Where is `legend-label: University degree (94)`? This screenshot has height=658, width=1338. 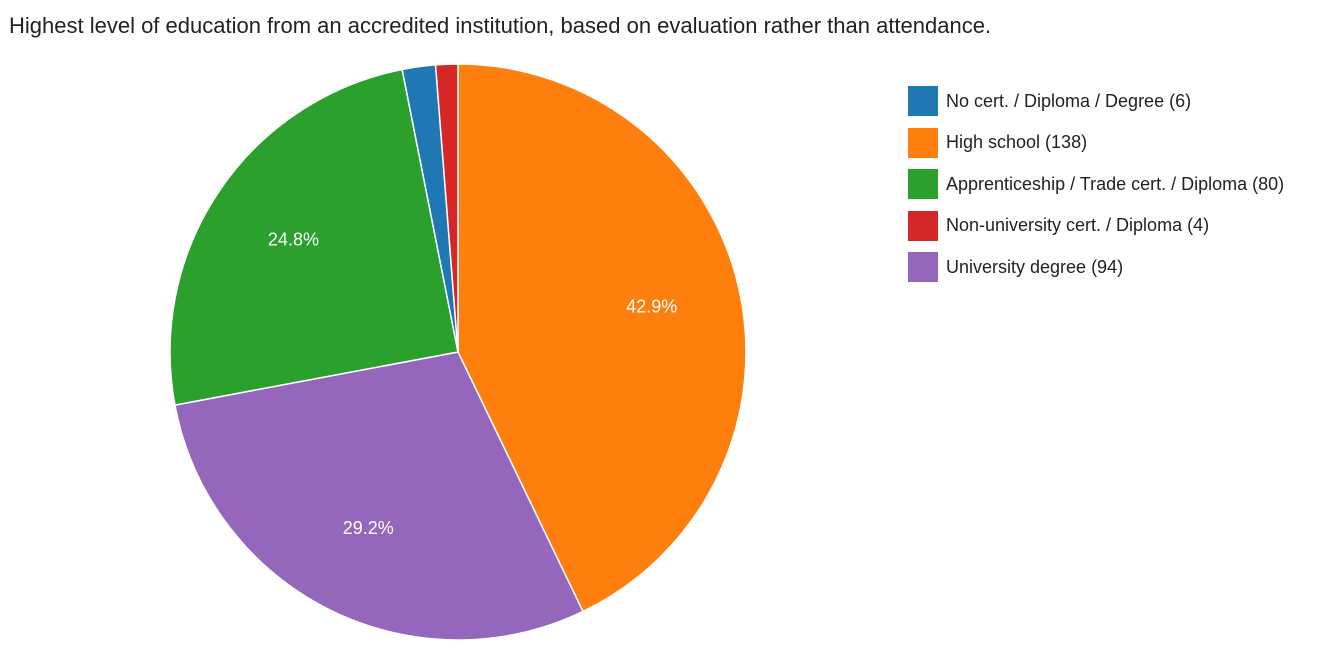
legend-label: University degree (94) is located at coordinates (1035, 266).